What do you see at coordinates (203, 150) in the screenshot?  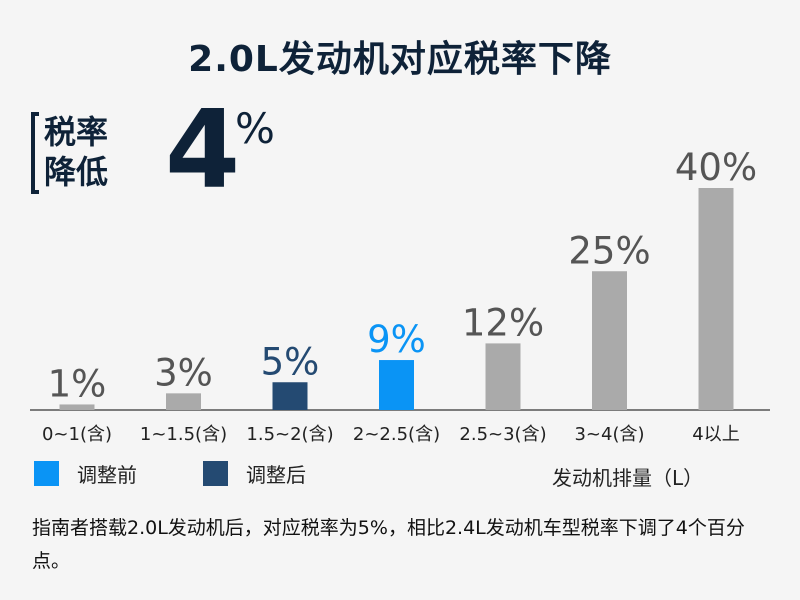 I see `callout-value: 4` at bounding box center [203, 150].